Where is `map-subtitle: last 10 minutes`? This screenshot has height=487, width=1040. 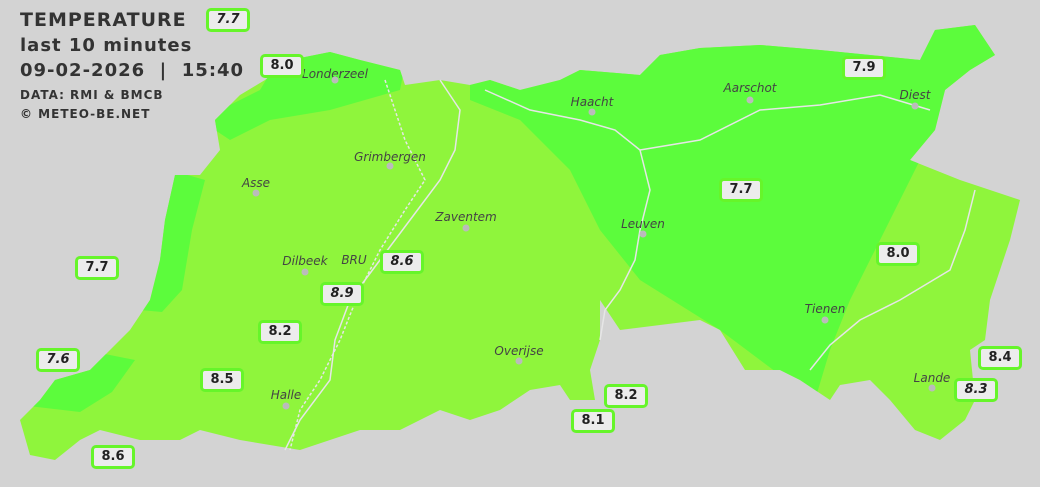
map-subtitle: last 10 minutes is located at coordinates (106, 45).